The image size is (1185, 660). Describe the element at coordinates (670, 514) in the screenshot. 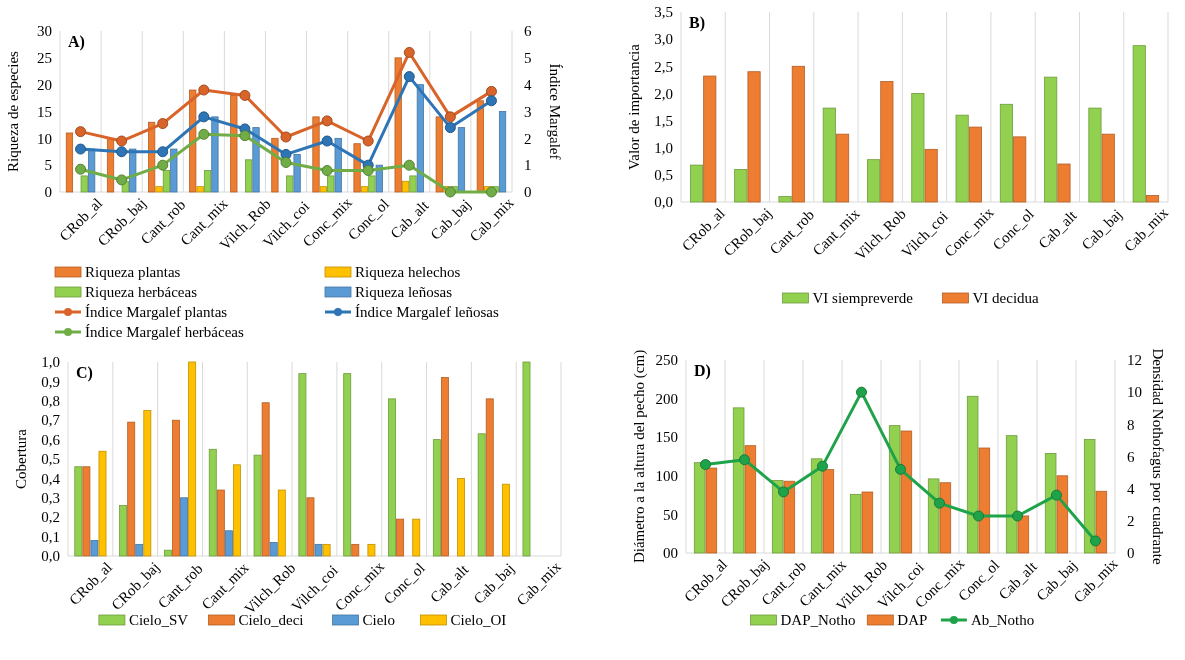

I see `y-tick-label: 50` at that location.